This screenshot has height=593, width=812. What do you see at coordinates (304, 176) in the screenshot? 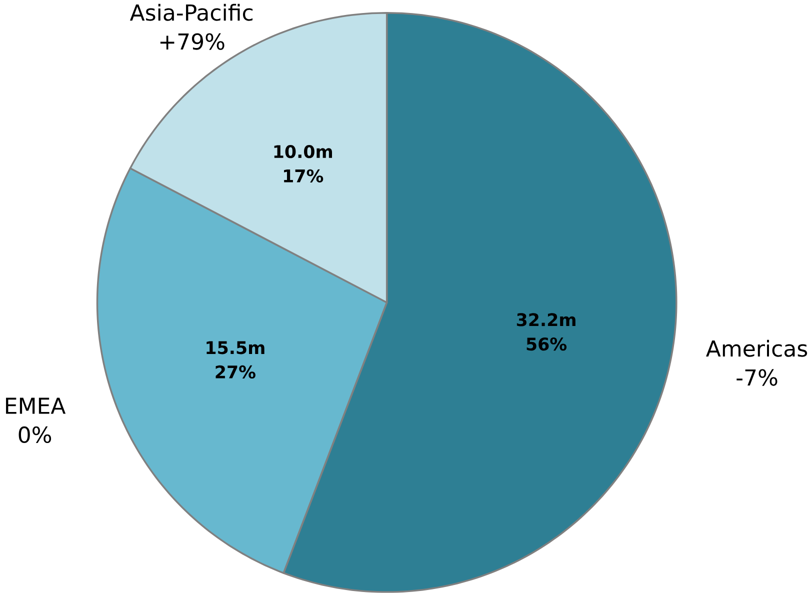
I see `text: 17%` at bounding box center [304, 176].